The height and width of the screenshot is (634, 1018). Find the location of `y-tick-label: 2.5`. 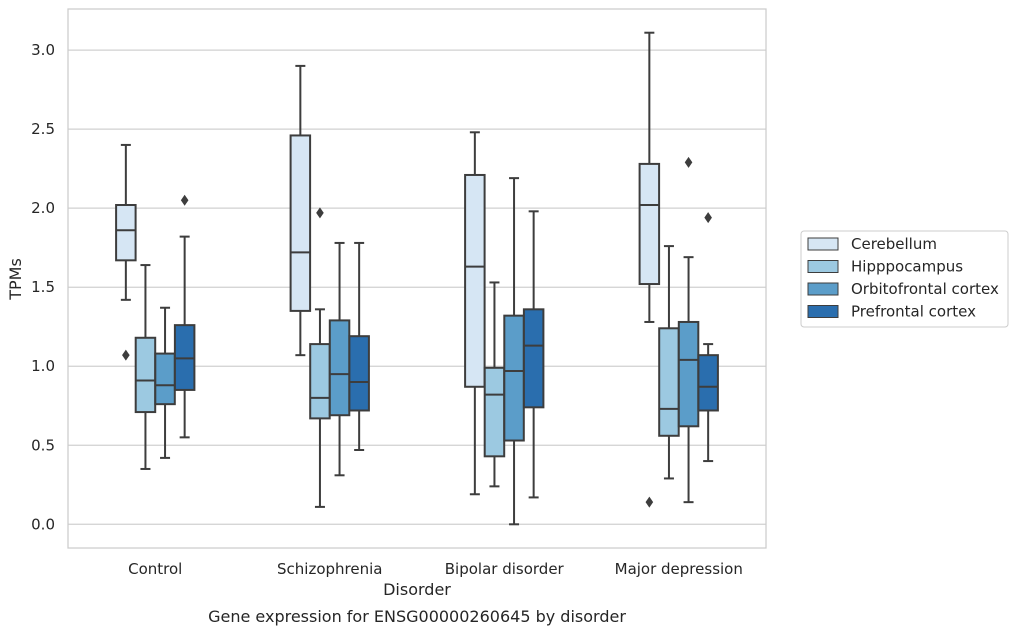

y-tick-label: 2.5 is located at coordinates (43, 129).